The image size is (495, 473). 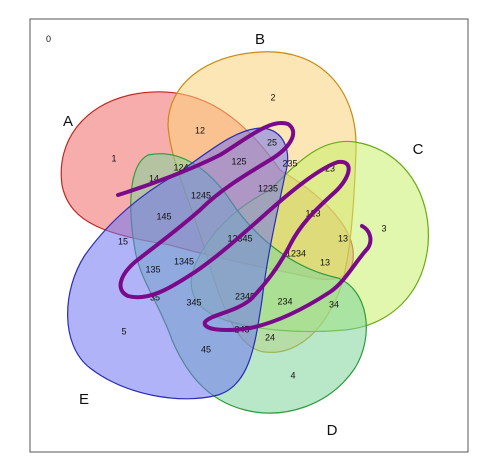 I want to click on region-label-2345: 2345, so click(x=245, y=296).